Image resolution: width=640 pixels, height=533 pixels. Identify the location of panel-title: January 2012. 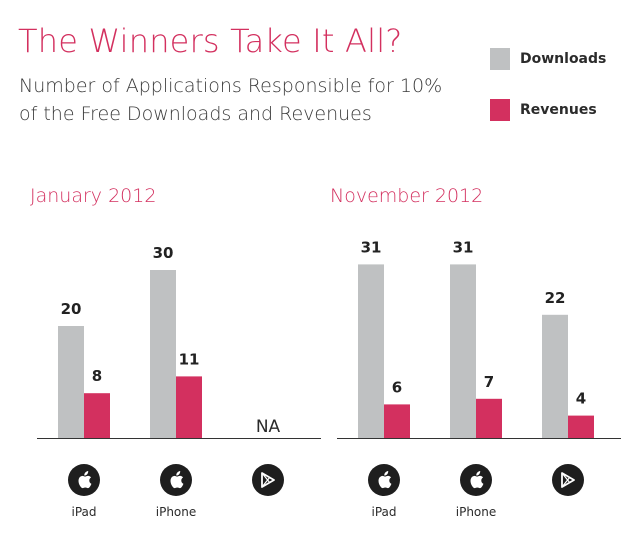
(93, 196).